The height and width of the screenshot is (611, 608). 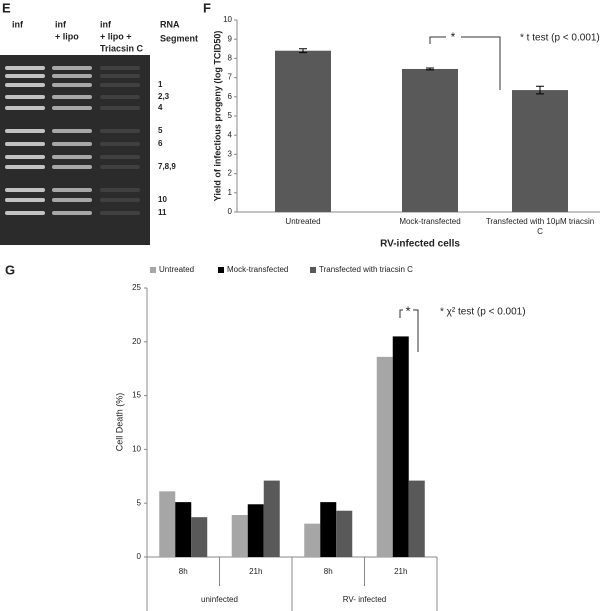 I want to click on y-tick-label: 10, so click(x=136, y=449).